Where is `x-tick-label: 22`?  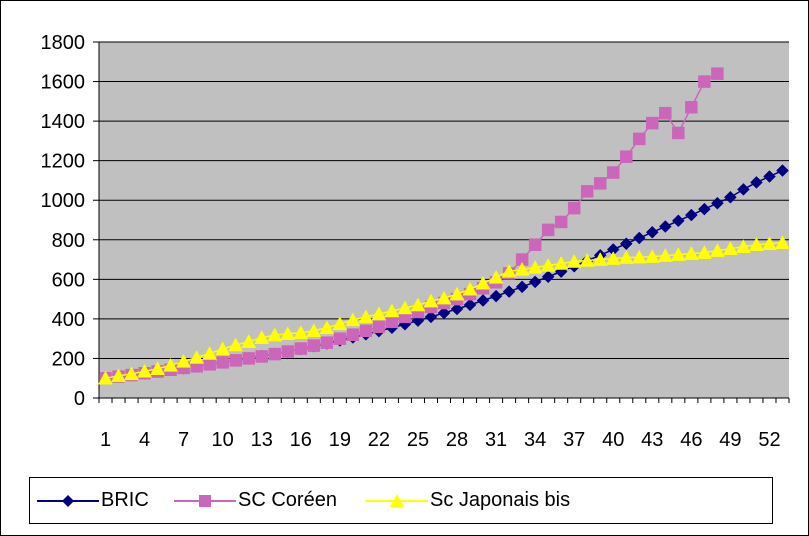 x-tick-label: 22 is located at coordinates (379, 440).